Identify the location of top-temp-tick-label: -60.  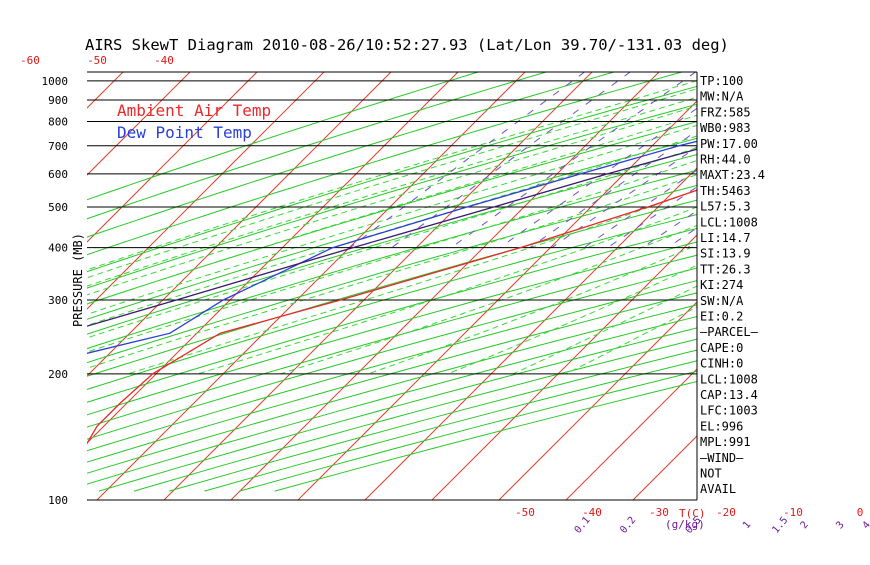
(30, 60).